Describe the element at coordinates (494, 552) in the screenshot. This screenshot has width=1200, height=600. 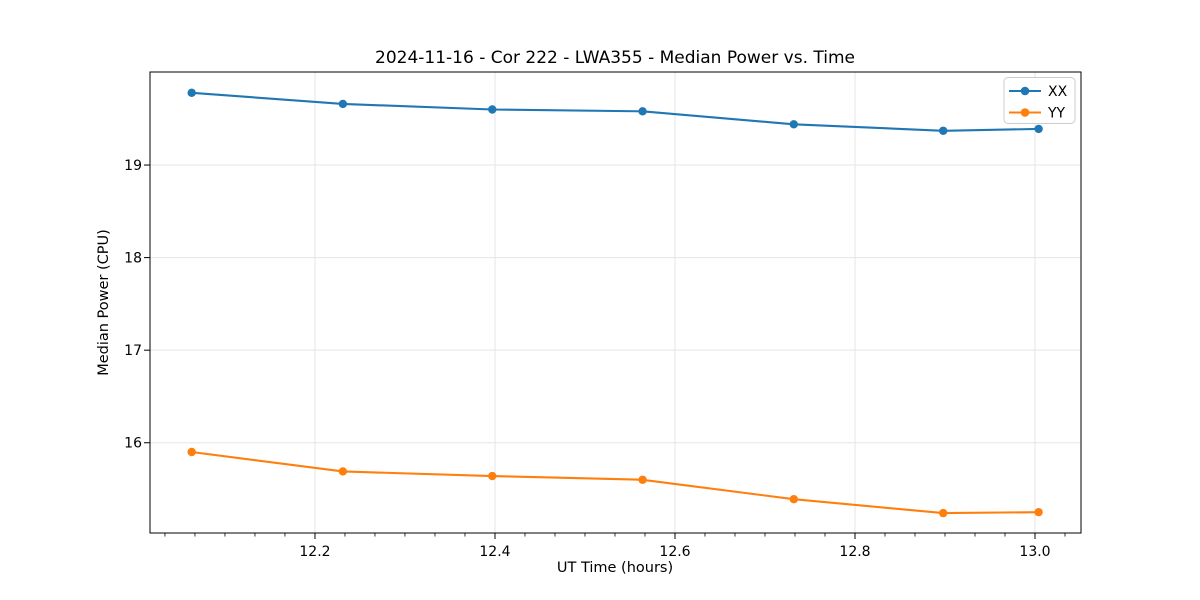
I see `x-tick-label: 12.4` at that location.